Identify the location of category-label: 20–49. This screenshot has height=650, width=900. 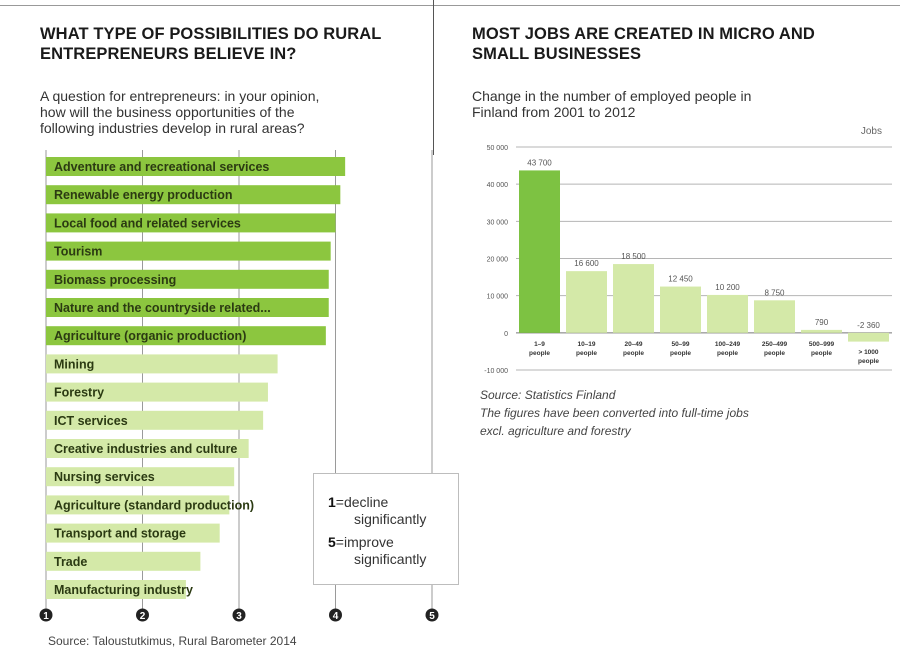
(633, 344).